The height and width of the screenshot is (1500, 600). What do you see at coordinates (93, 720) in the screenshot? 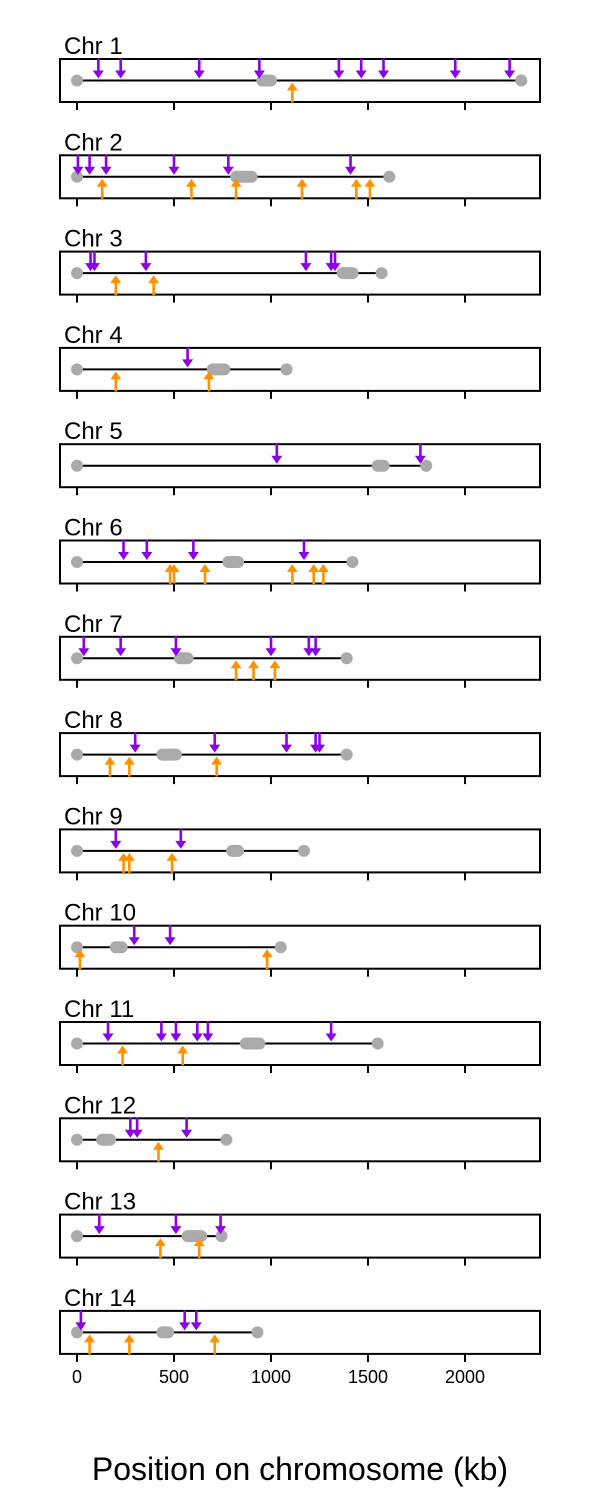
I see `chromosome-title: Chr 8` at bounding box center [93, 720].